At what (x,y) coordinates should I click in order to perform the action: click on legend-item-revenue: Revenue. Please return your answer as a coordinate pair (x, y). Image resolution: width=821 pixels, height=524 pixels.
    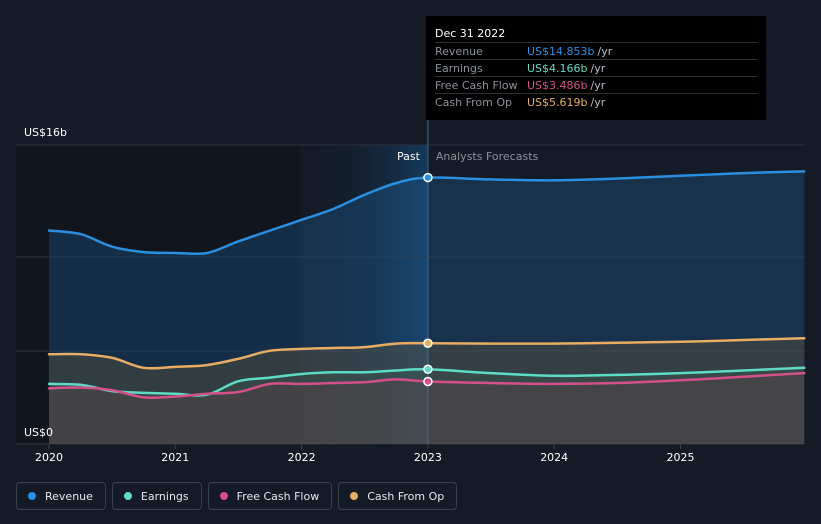
    Looking at the image, I should click on (61, 496).